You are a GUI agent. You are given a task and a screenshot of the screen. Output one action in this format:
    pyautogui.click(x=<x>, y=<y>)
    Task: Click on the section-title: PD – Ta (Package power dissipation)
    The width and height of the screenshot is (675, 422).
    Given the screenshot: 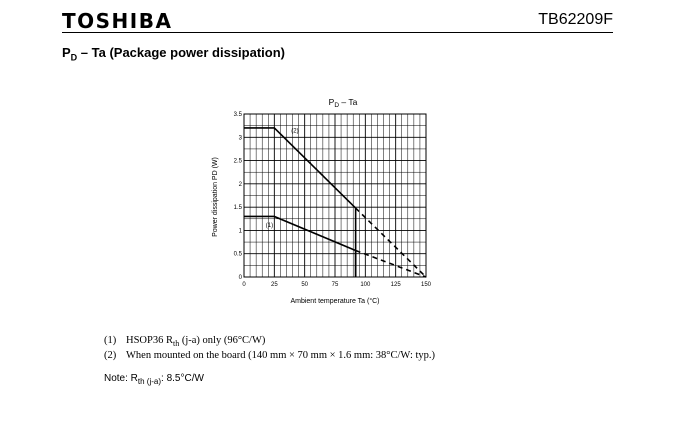 What is the action you would take?
    pyautogui.click(x=173, y=54)
    